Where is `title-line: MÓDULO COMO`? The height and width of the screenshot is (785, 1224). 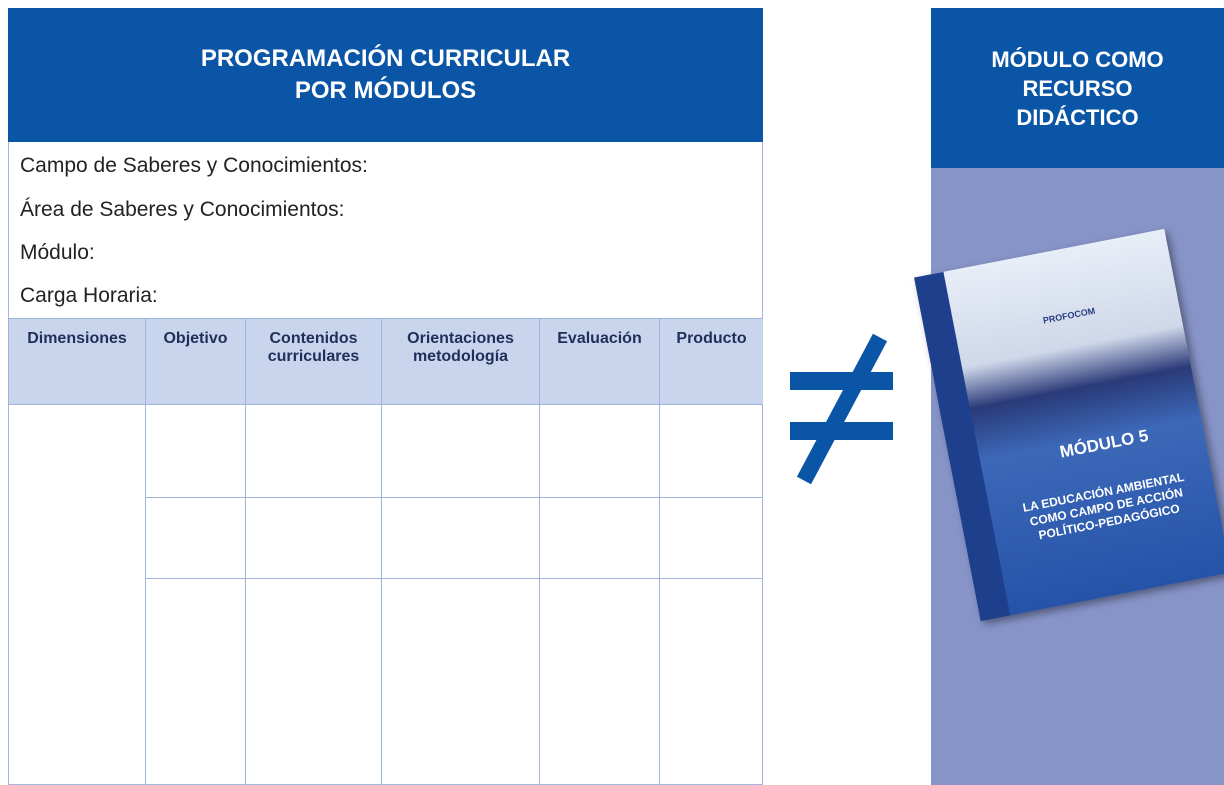 title-line: MÓDULO COMO is located at coordinates (1077, 59).